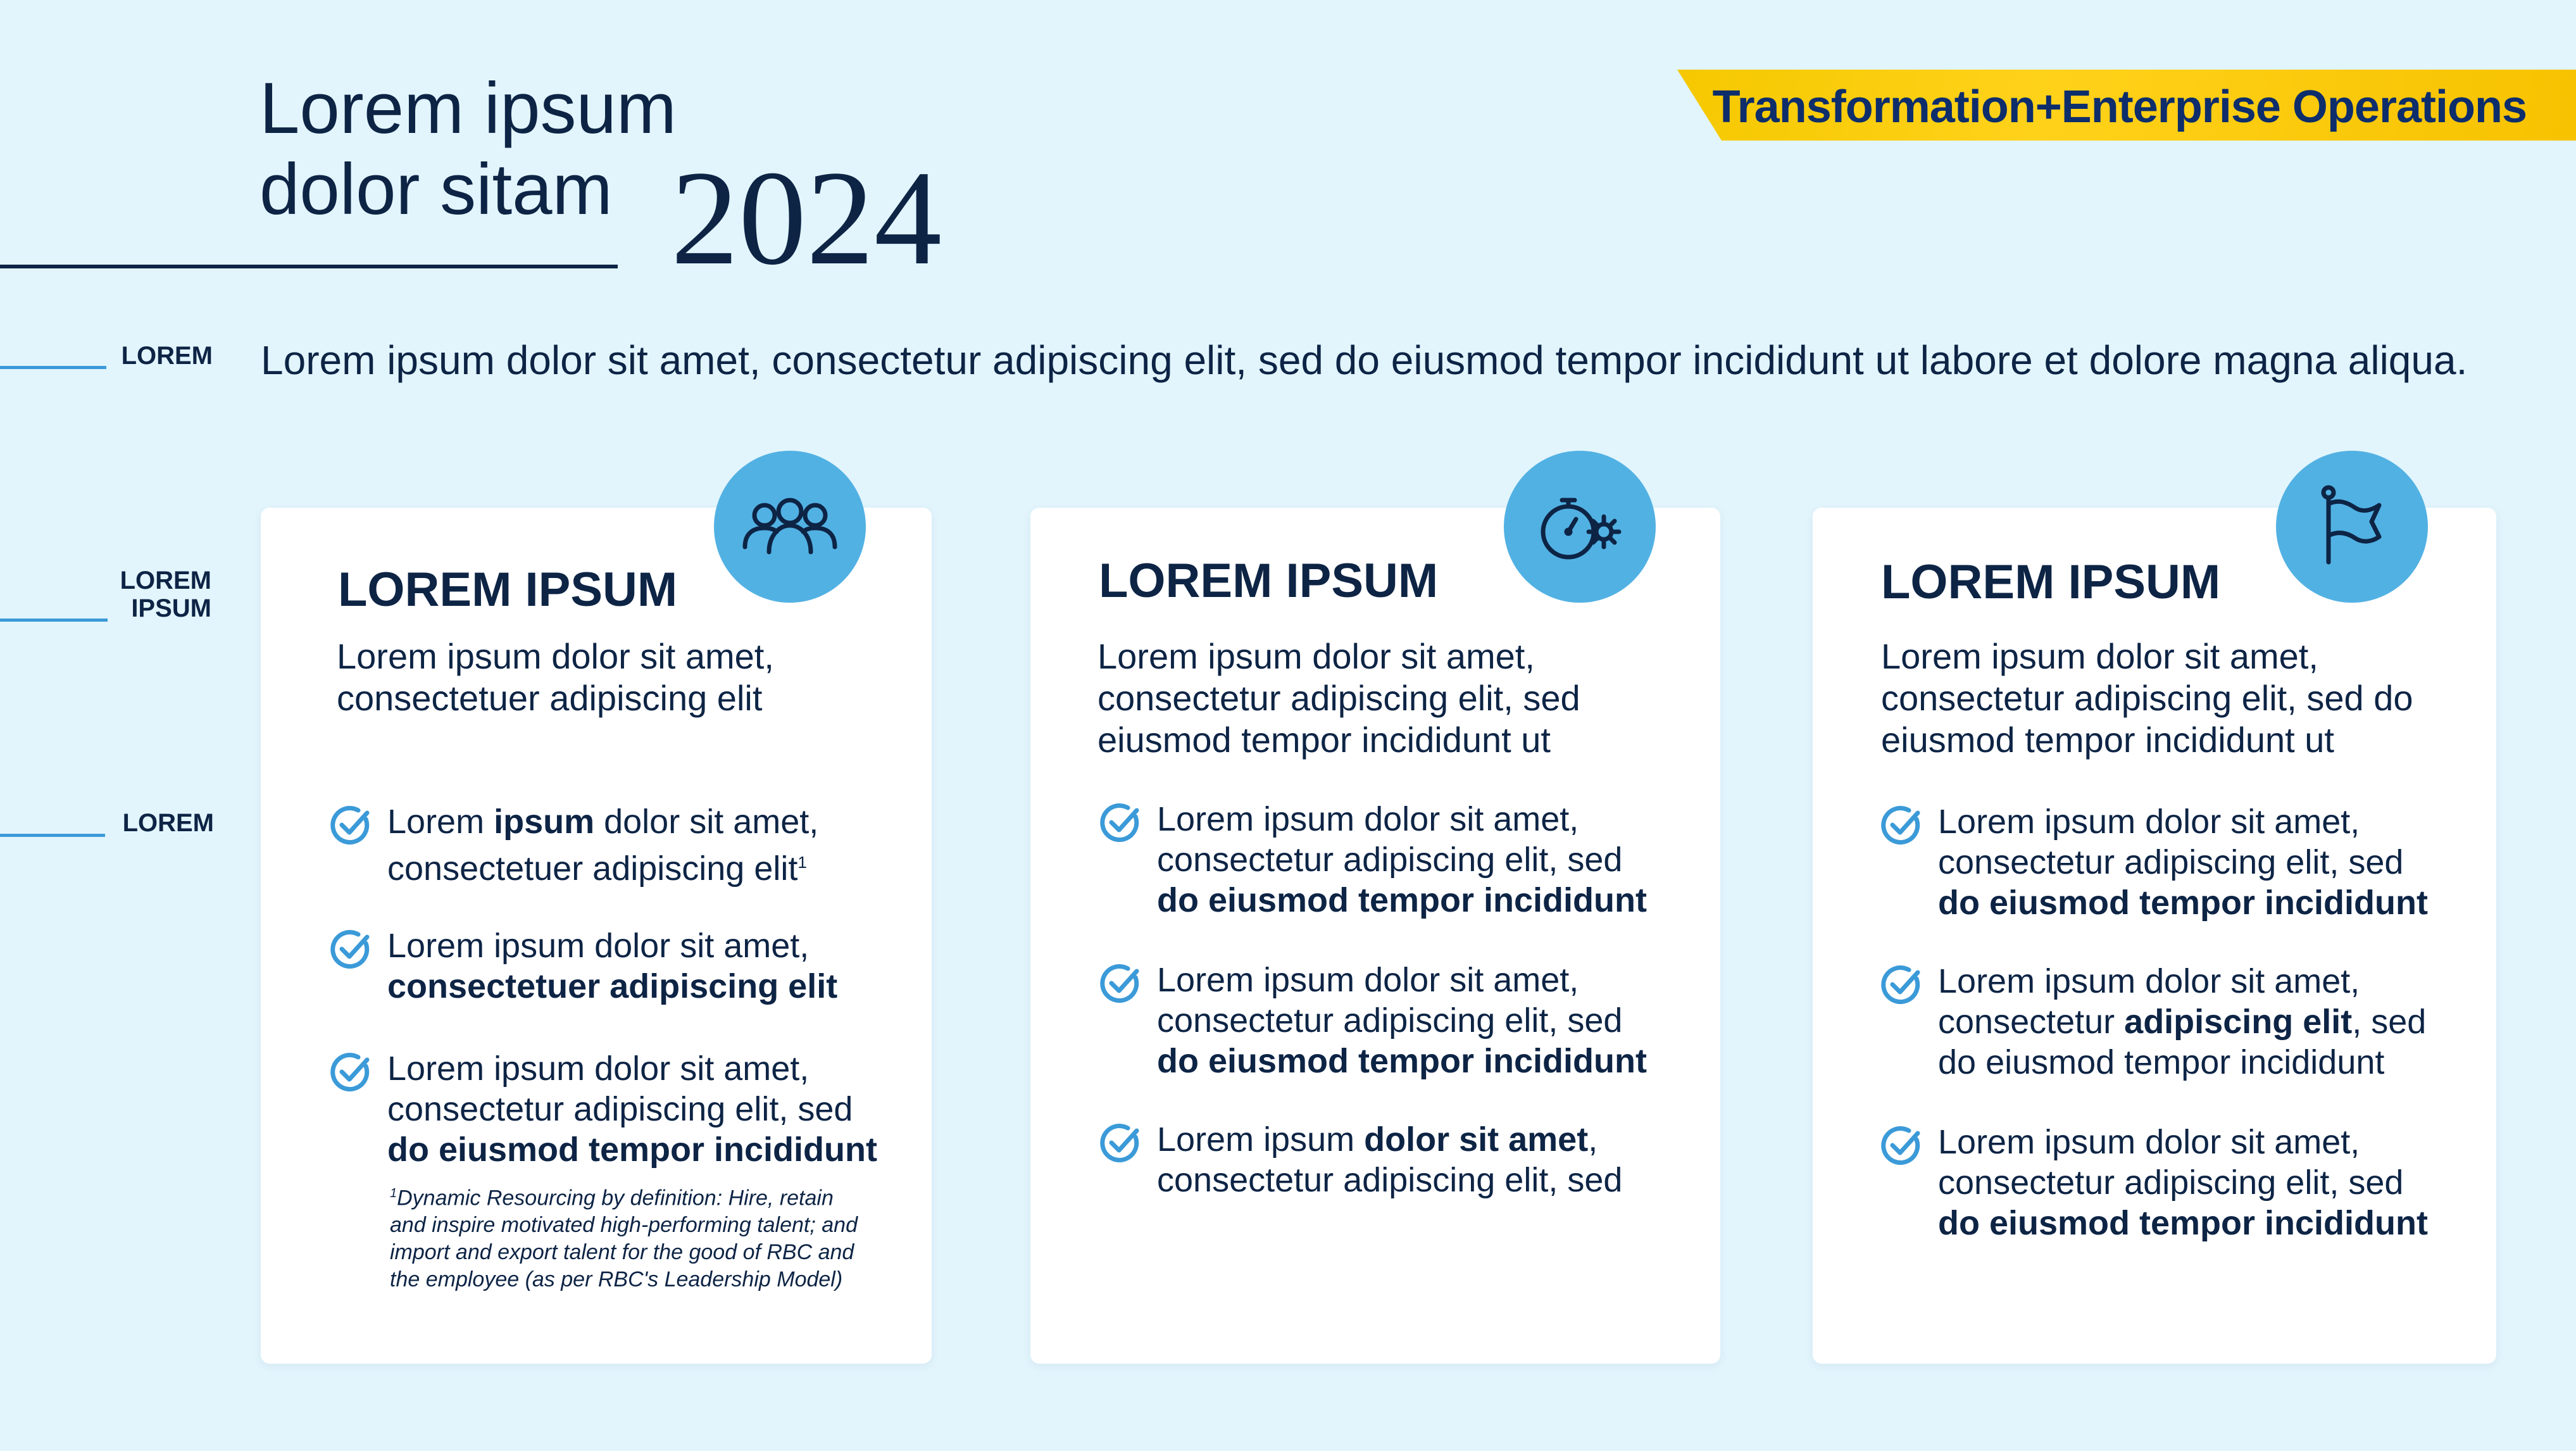 The height and width of the screenshot is (1451, 2576). I want to click on card-3-icon-badge, so click(2352, 527).